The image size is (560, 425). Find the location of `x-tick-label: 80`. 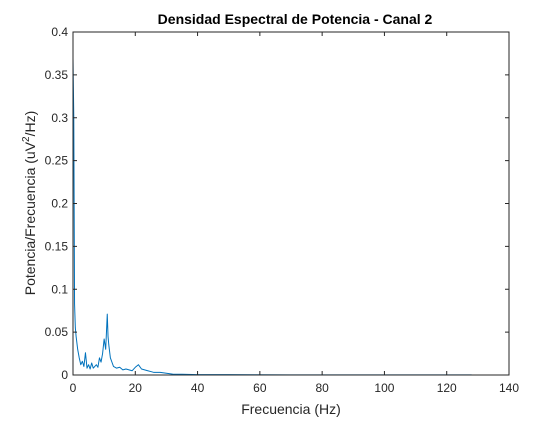

x-tick-label: 80 is located at coordinates (322, 388).